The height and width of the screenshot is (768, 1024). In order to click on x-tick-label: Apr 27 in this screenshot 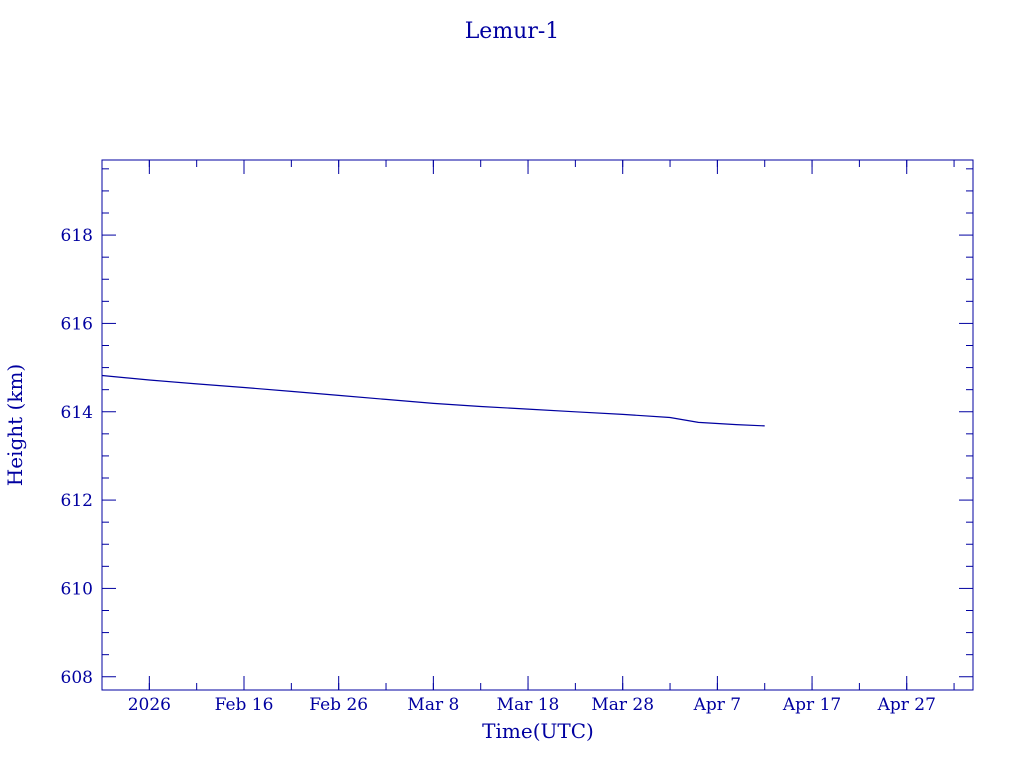, I will do `click(906, 705)`.